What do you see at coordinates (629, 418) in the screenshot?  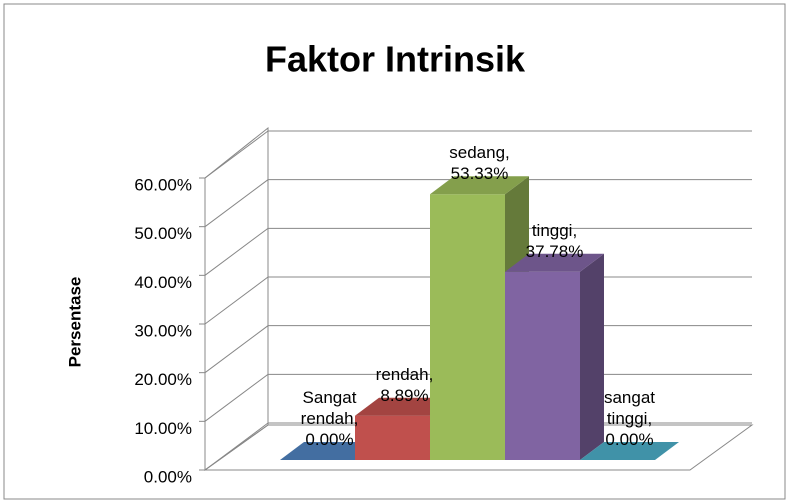 I see `data-label: sangat tinggi, 0.00%` at bounding box center [629, 418].